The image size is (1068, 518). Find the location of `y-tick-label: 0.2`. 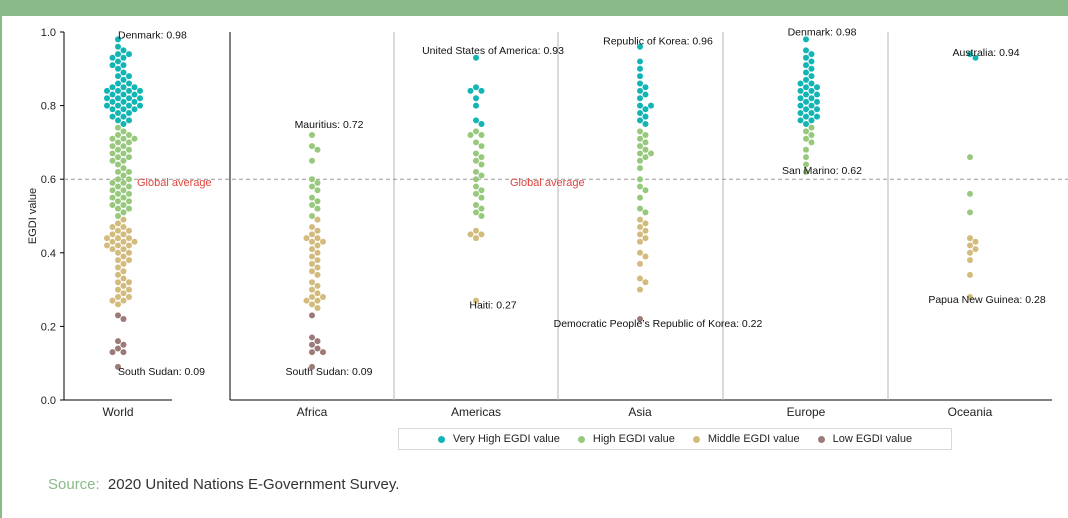

y-tick-label: 0.2 is located at coordinates (48, 327).